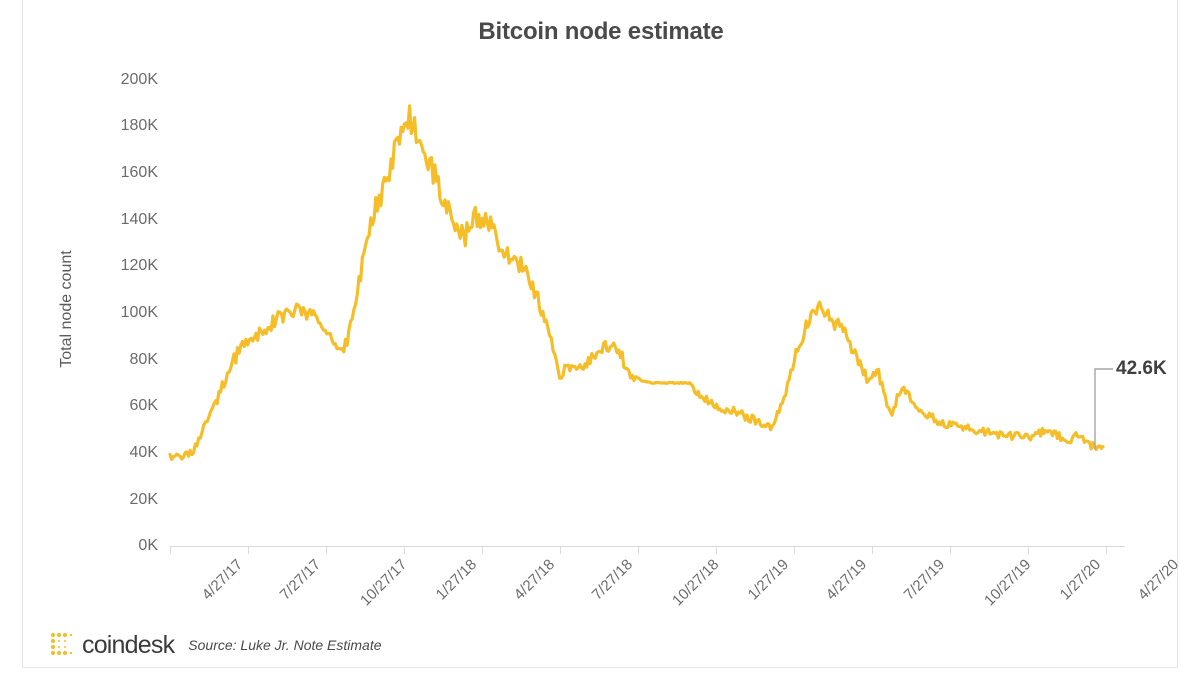 This screenshot has height=675, width=1200. What do you see at coordinates (696, 583) in the screenshot?
I see `x-tick-label: 10/27/18` at bounding box center [696, 583].